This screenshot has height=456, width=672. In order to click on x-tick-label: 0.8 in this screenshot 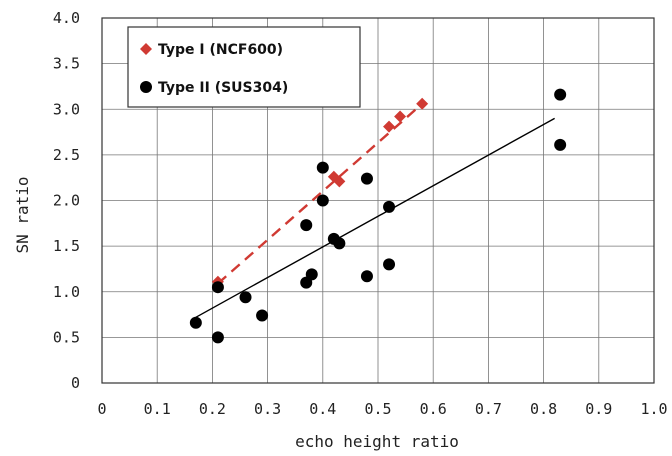, I will do `click(543, 409)`.